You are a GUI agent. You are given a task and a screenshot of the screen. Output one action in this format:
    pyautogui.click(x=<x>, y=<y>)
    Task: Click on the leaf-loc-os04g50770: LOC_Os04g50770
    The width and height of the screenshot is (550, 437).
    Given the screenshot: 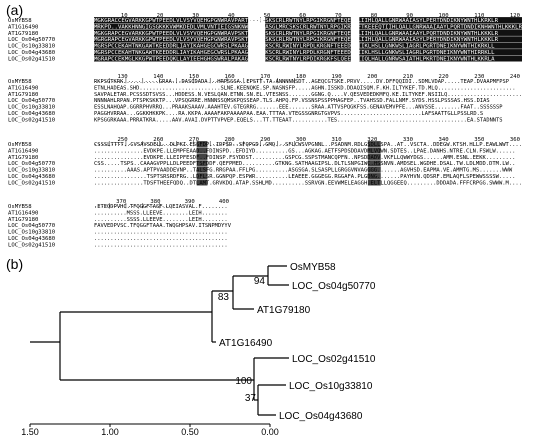 What is the action you would take?
    pyautogui.click(x=334, y=286)
    